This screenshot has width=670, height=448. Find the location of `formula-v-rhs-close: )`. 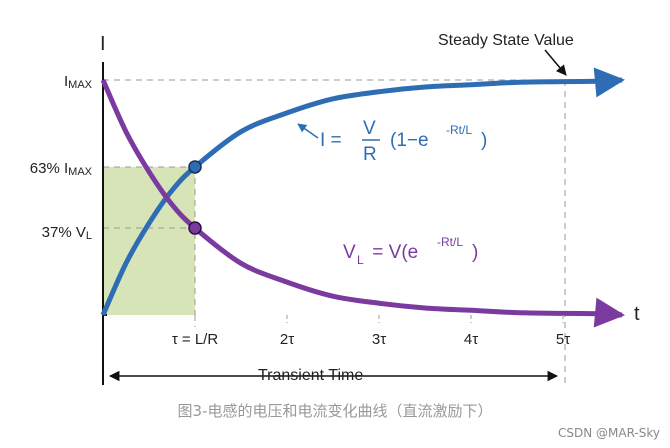

formula-v-rhs-close: ) is located at coordinates (475, 252).